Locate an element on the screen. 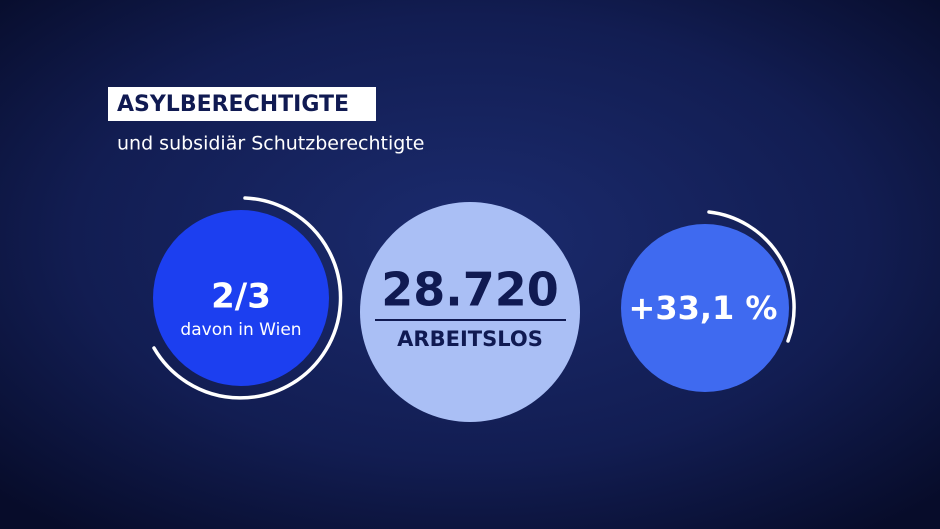  title: ASYLBERECHTIGTE is located at coordinates (233, 104).